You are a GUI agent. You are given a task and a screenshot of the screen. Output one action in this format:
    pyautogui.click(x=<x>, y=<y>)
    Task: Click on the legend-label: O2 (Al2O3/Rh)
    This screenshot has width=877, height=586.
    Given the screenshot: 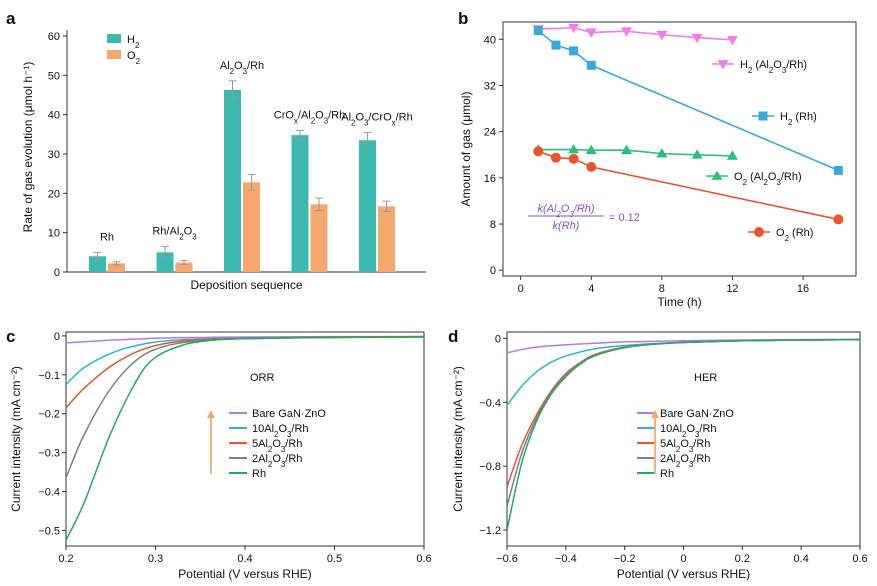 What is the action you would take?
    pyautogui.click(x=768, y=179)
    